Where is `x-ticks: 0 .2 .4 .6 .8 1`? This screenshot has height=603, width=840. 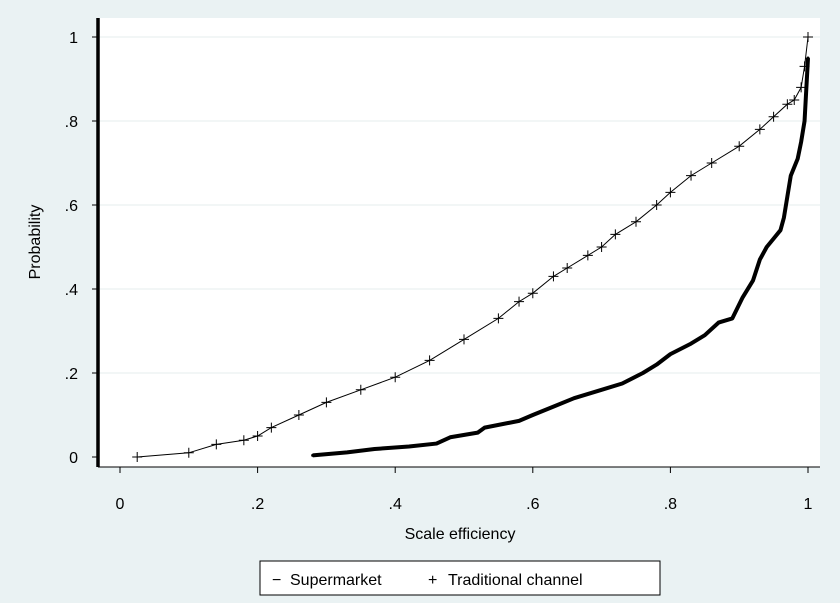 x-ticks: 0 .2 .4 .6 .8 1 is located at coordinates (464, 490).